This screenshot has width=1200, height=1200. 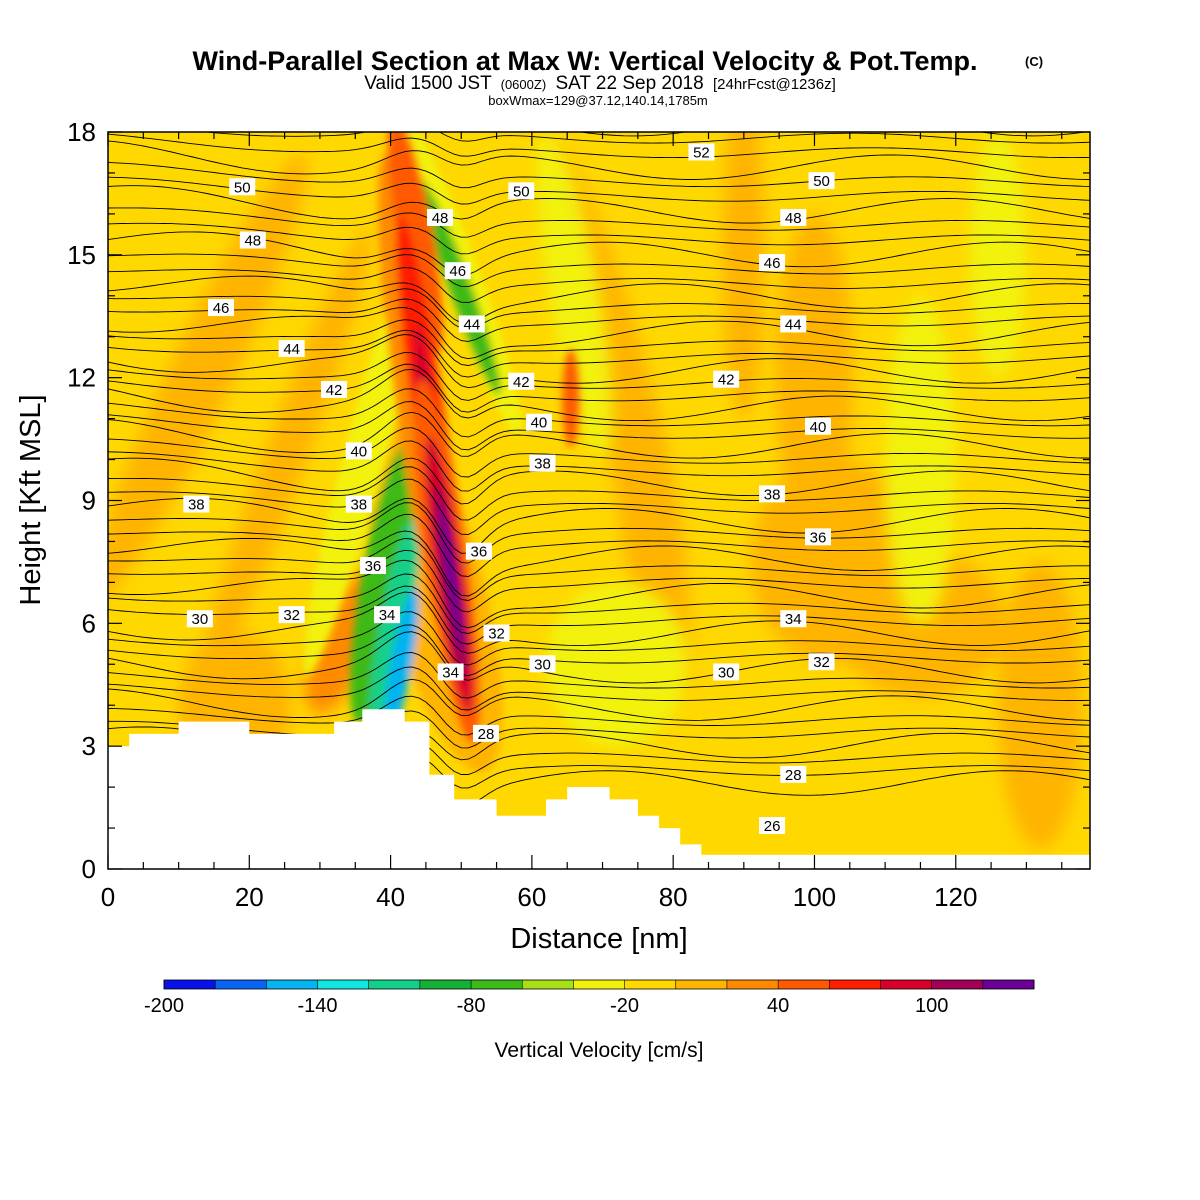 I want to click on contour-label: 32, so click(x=496, y=633).